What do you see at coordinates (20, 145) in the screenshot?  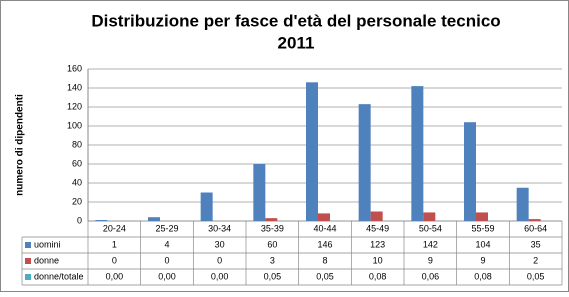 I see `y-axis-label: numero di dipendenti` at bounding box center [20, 145].